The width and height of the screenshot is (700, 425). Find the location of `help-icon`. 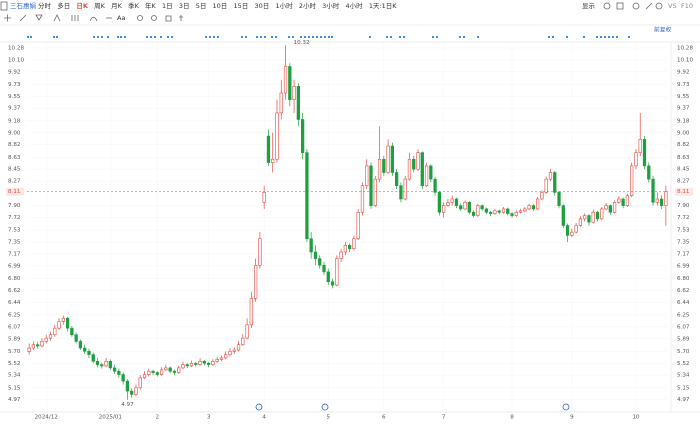

help-icon is located at coordinates (659, 6).